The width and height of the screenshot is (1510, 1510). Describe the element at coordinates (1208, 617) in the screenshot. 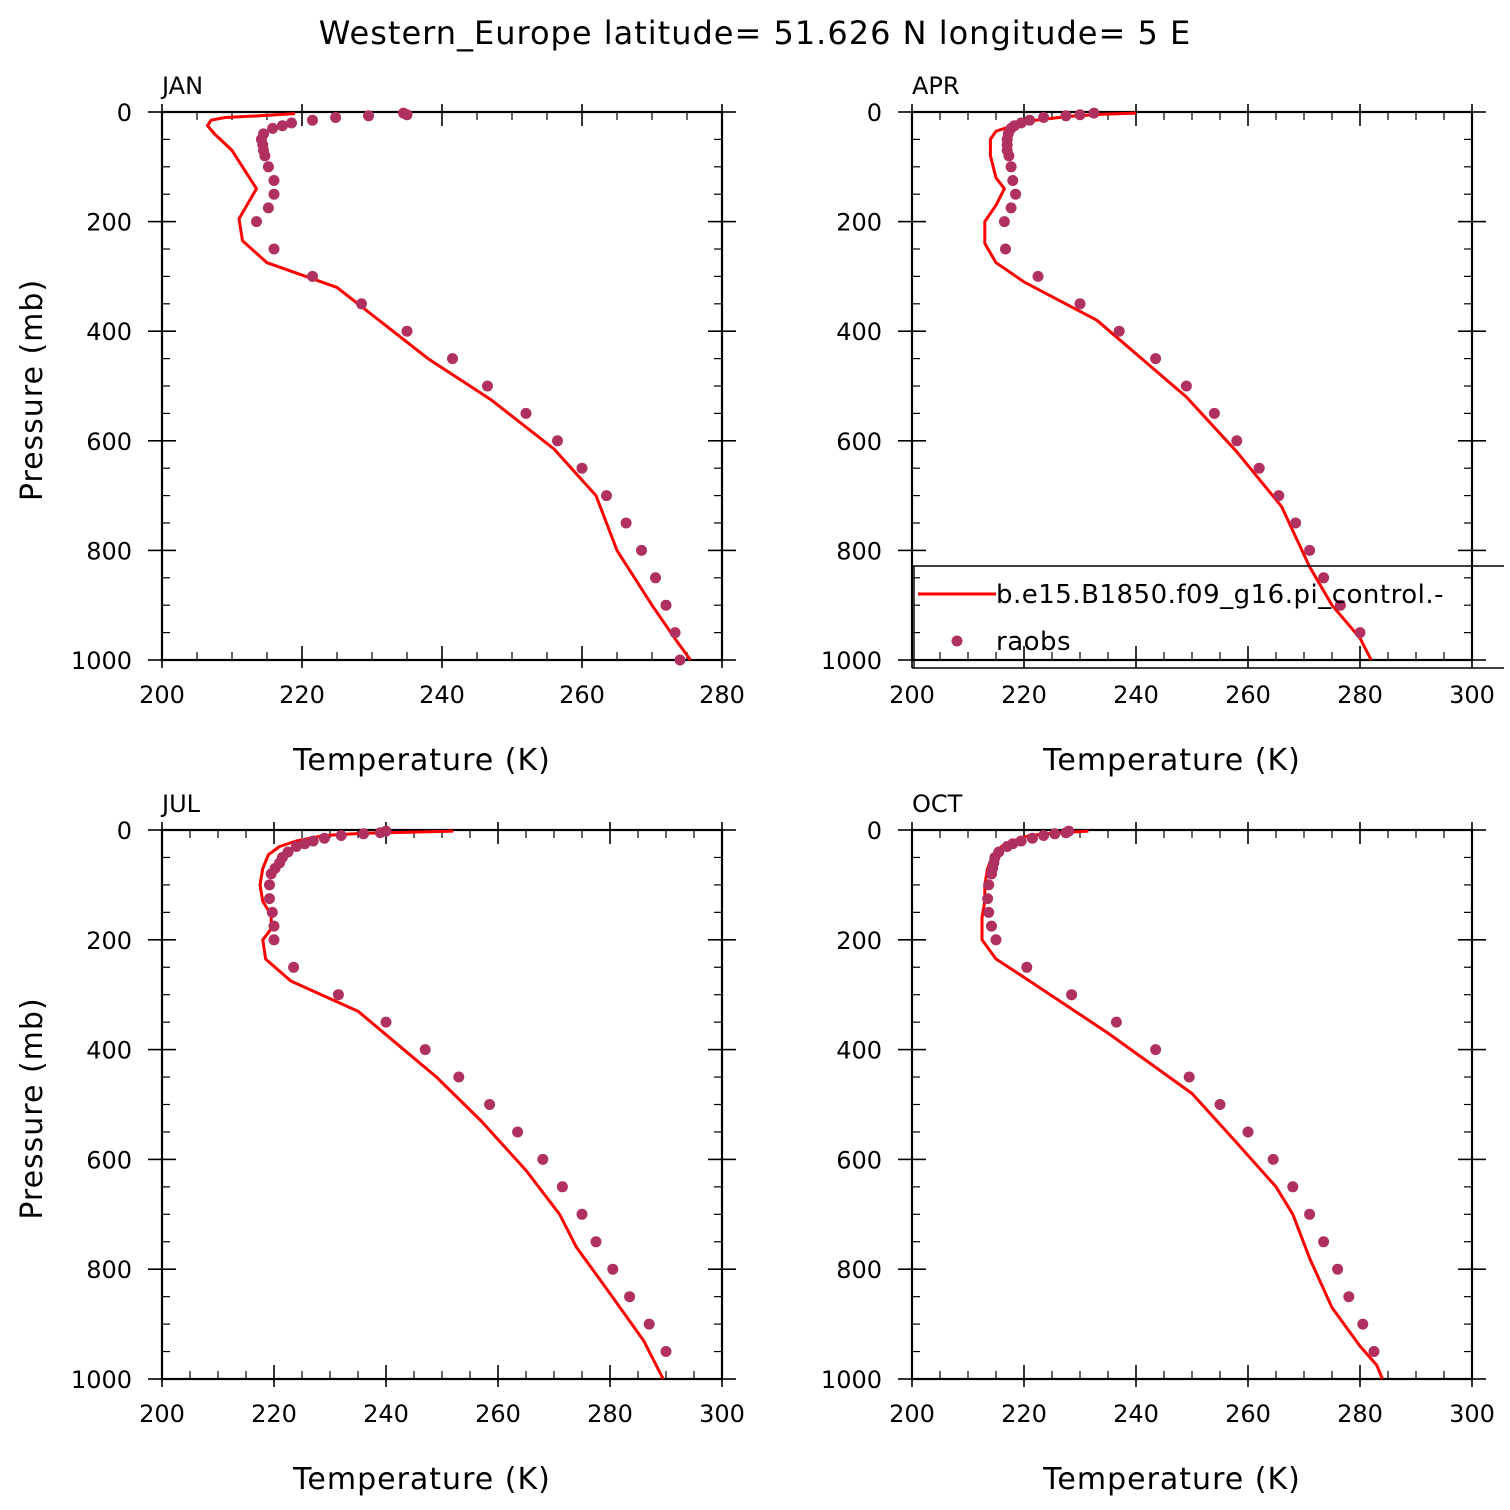

I see `legend: b.e15.B1850.f09_g16.pi_control.-raobs` at that location.